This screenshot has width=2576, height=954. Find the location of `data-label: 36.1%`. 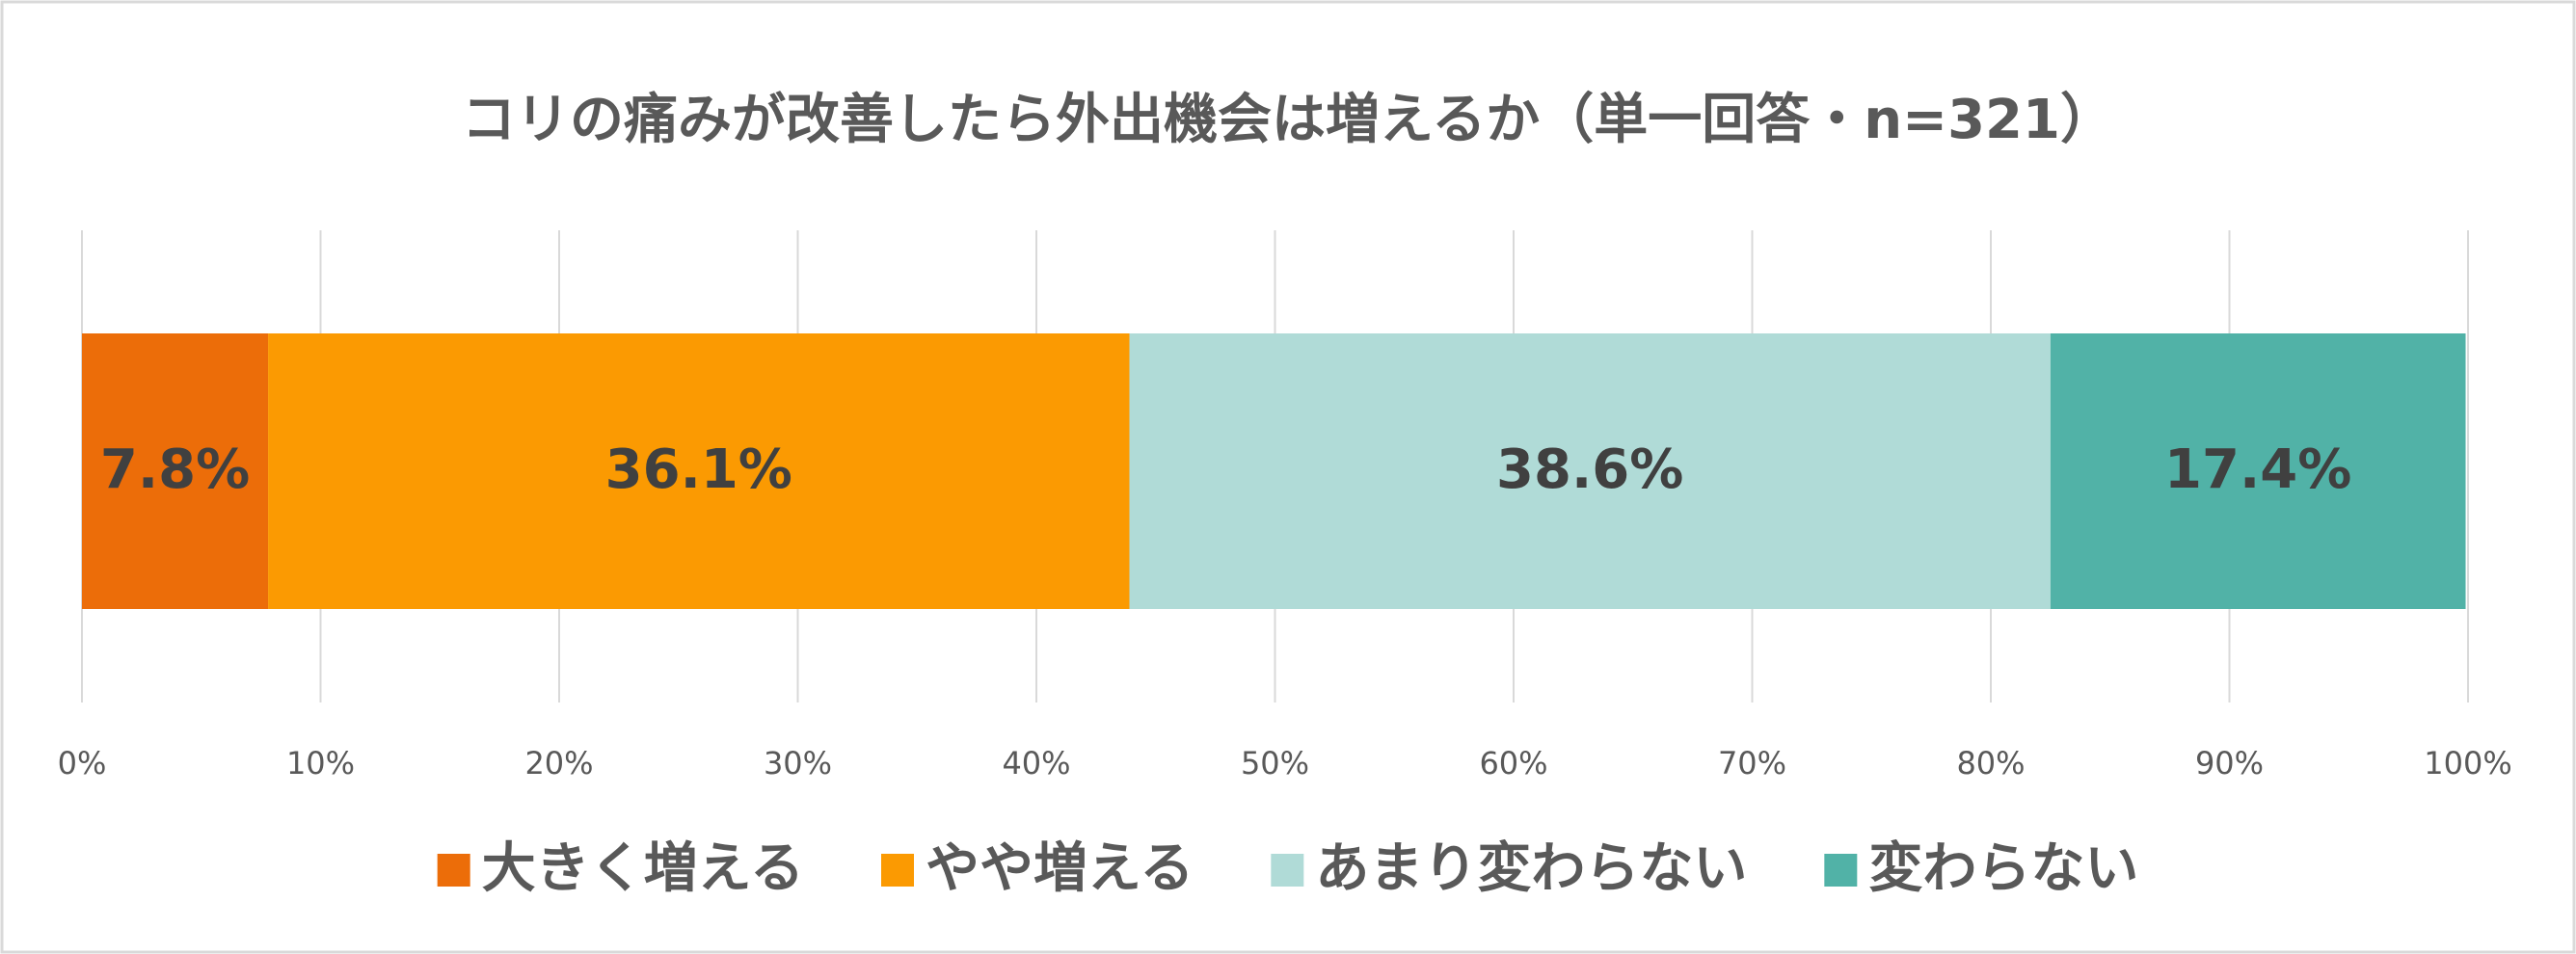

data-label: 36.1% is located at coordinates (699, 469).